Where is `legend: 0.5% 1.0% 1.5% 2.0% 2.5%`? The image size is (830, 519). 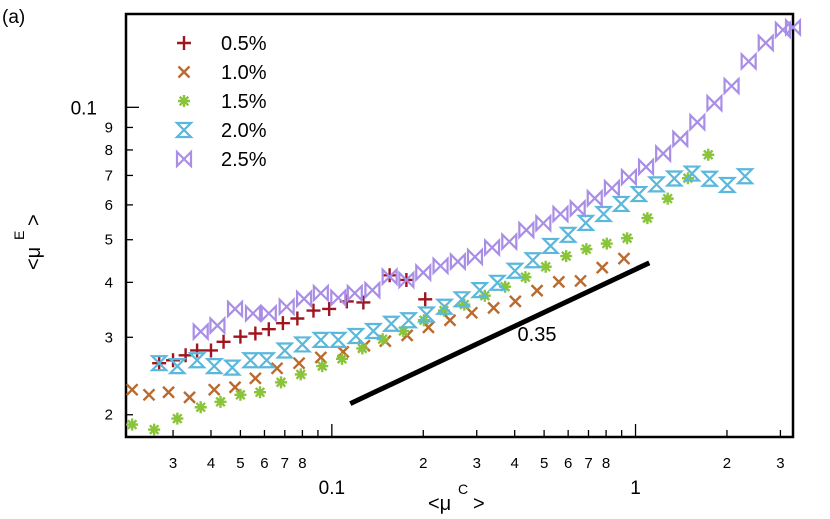
legend: 0.5% 1.0% 1.5% 2.0% 2.5% is located at coordinates (220, 102).